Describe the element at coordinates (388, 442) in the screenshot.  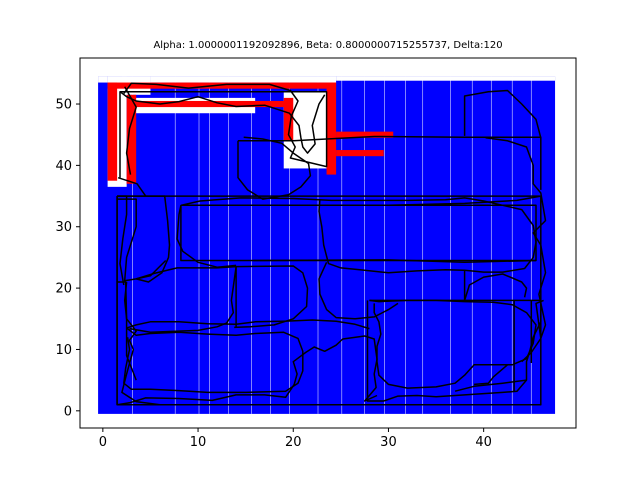
I see `x-tick-label: 30` at that location.